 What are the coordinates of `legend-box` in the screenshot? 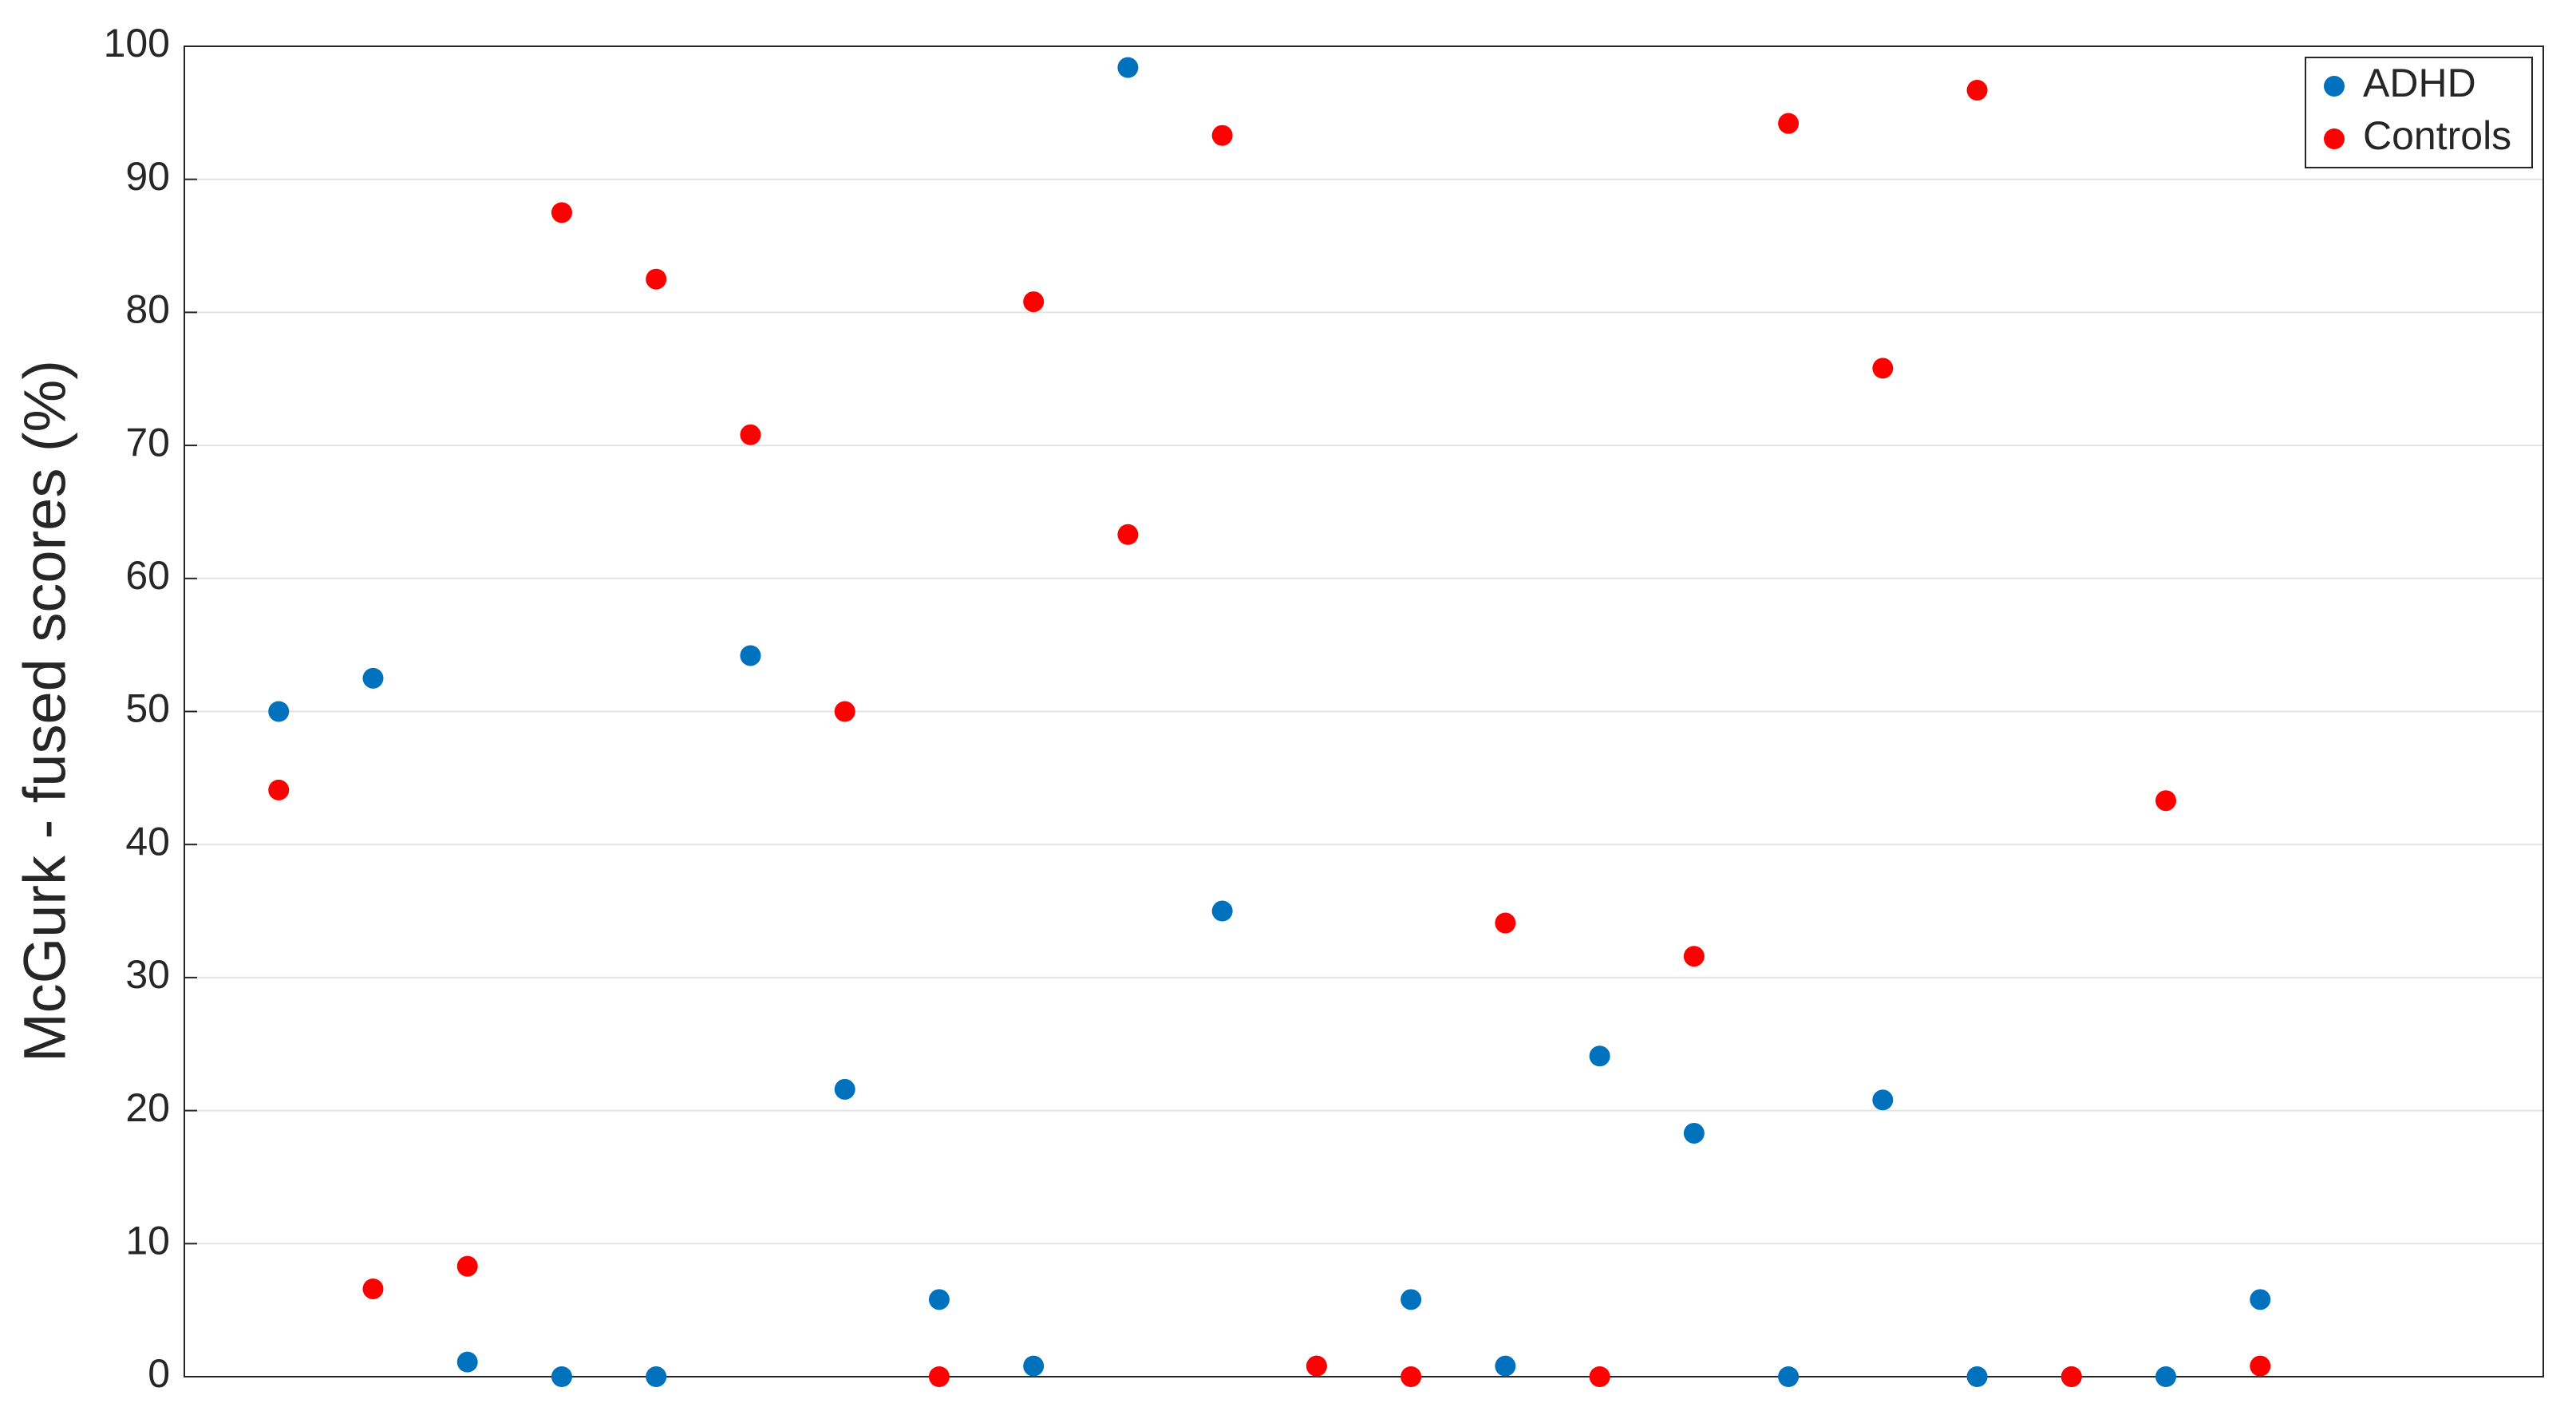 It's located at (2419, 113).